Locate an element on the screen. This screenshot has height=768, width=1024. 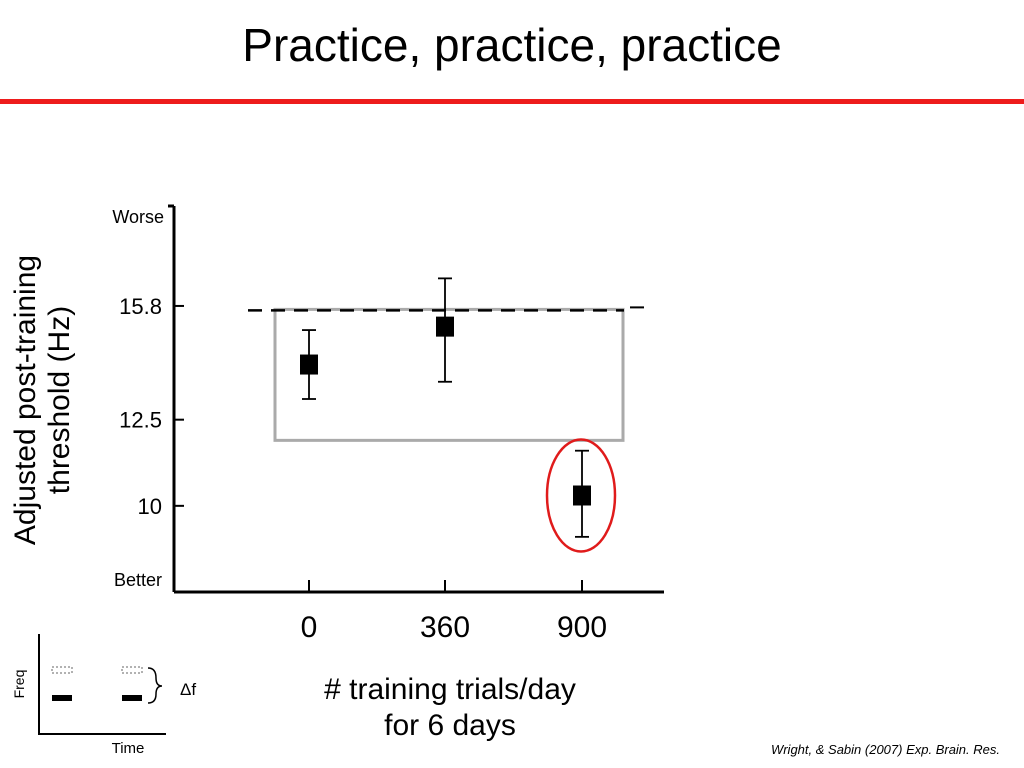
slide-title: Practice, practice, practice is located at coordinates (512, 45).